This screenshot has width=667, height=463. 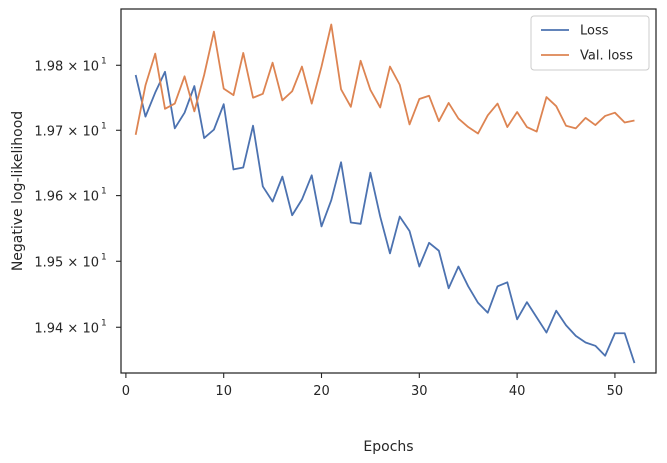 What do you see at coordinates (18, 191) in the screenshot?
I see `y-axis-label: Negative log-likelihood` at bounding box center [18, 191].